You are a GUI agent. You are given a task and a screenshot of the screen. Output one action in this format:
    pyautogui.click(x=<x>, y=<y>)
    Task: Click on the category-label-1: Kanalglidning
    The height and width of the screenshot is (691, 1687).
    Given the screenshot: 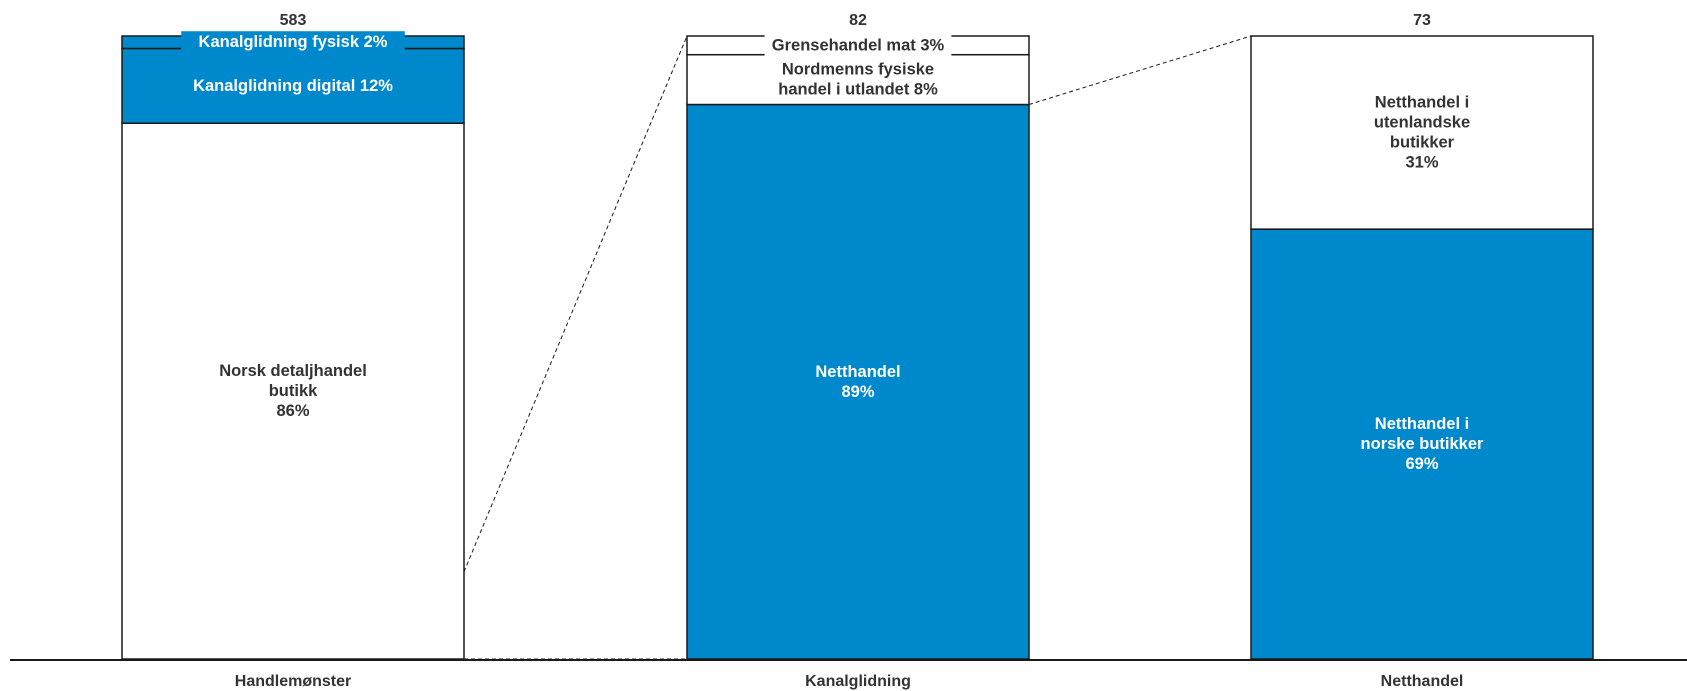 What is the action you would take?
    pyautogui.click(x=858, y=681)
    